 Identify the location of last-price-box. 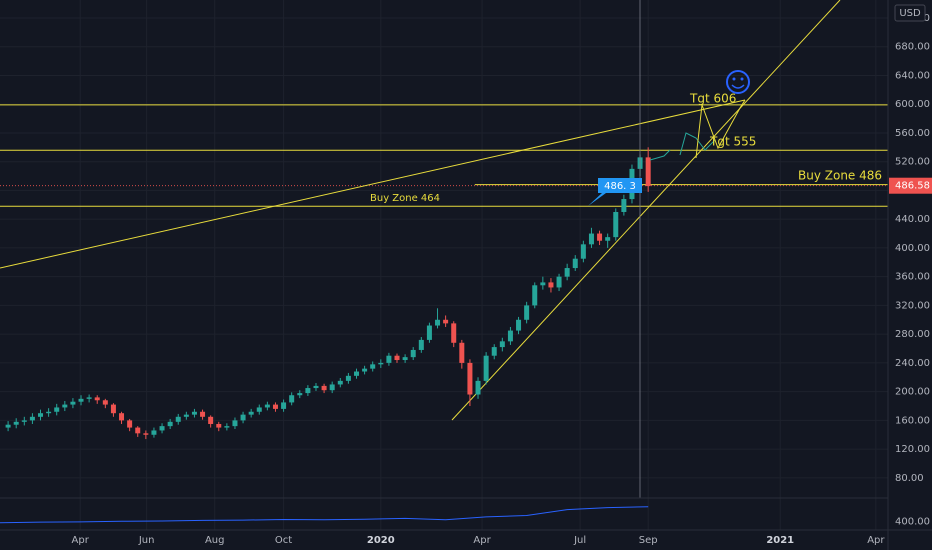
(910, 185).